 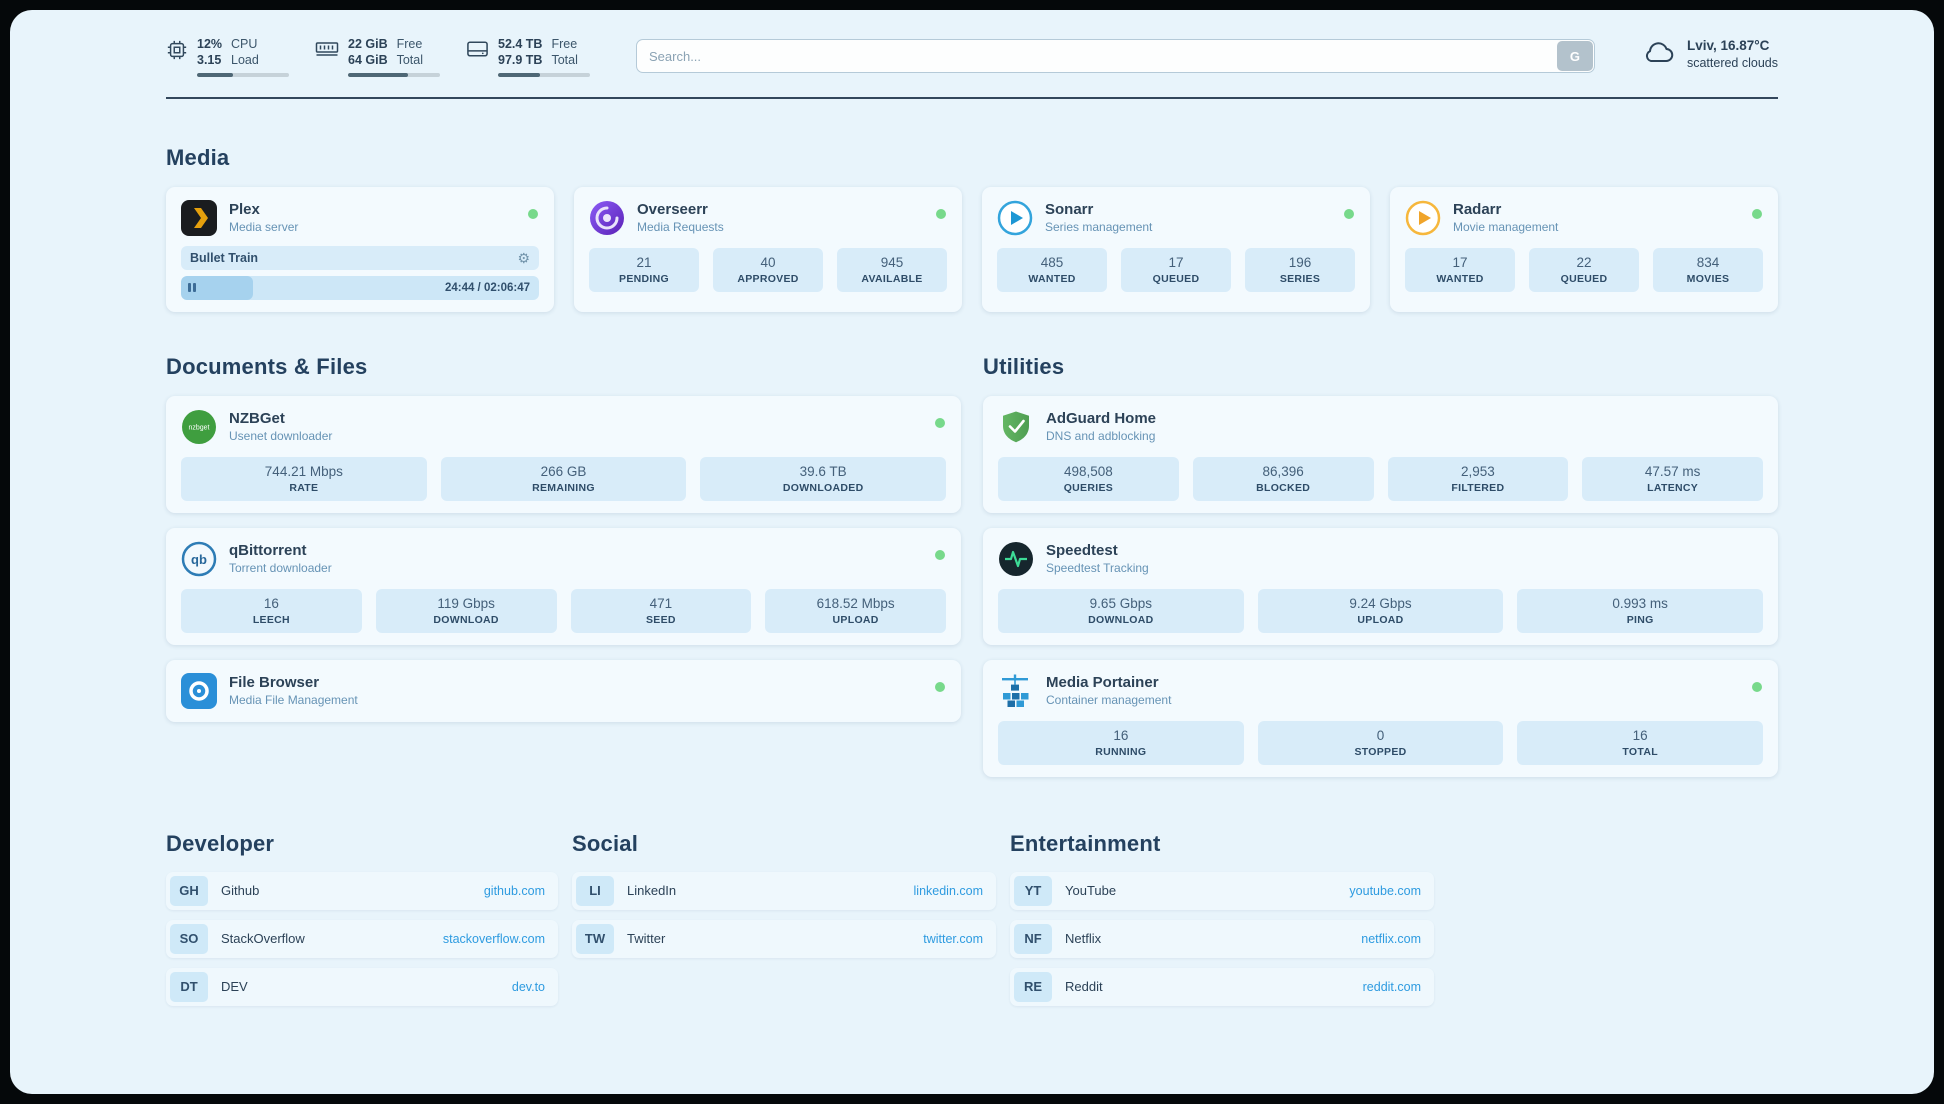 I want to click on weather-condition: scattered clouds, so click(x=1732, y=63).